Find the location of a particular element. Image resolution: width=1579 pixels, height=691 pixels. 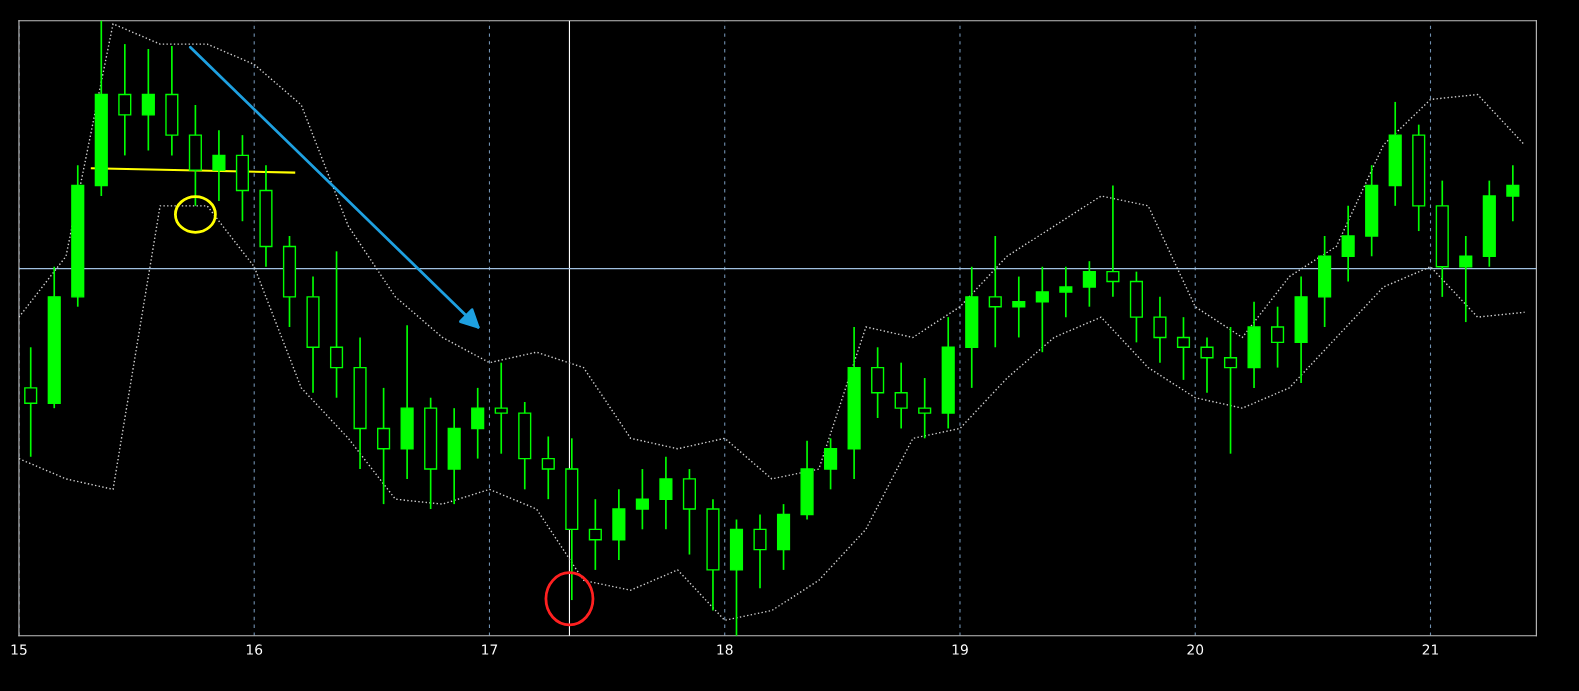

x-tick-label: 15 is located at coordinates (19, 649).